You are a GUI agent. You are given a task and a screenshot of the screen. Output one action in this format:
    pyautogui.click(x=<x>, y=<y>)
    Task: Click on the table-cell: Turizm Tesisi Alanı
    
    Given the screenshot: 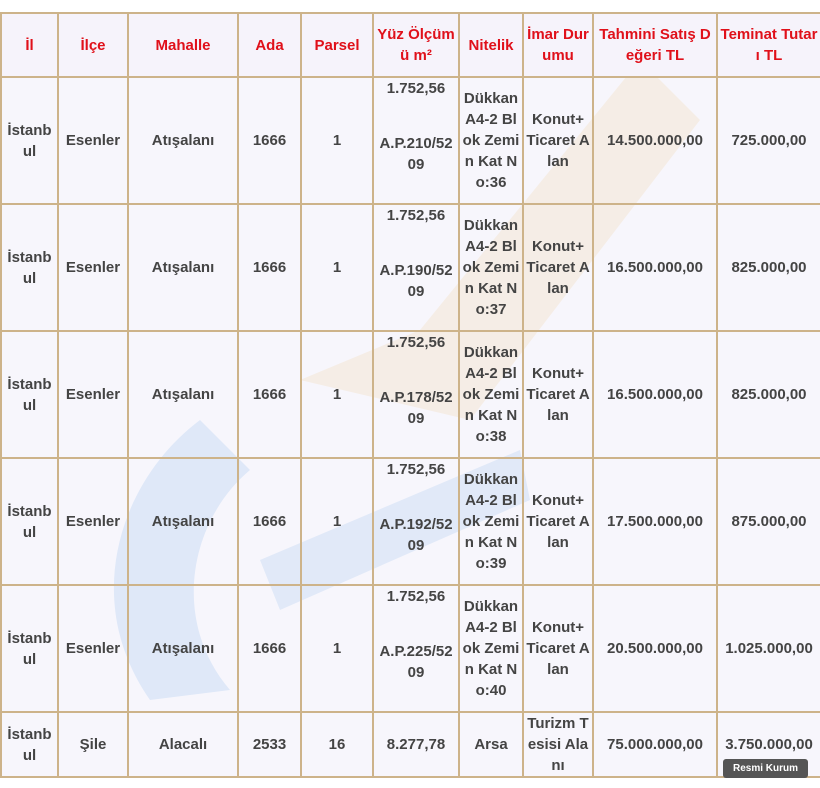 What is the action you would take?
    pyautogui.click(x=558, y=744)
    